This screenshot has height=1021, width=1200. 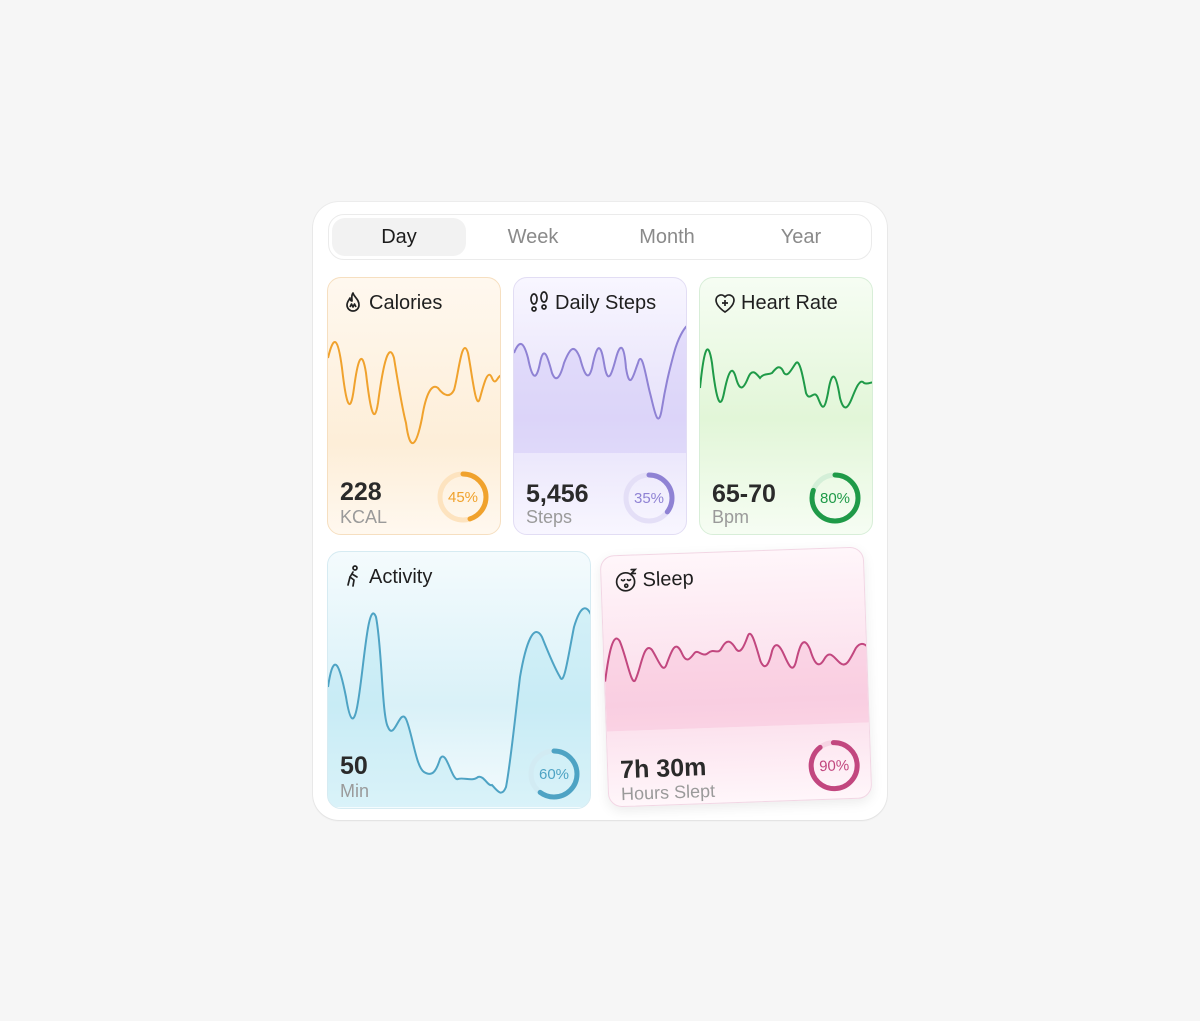 I want to click on calories-wave, so click(x=414, y=393).